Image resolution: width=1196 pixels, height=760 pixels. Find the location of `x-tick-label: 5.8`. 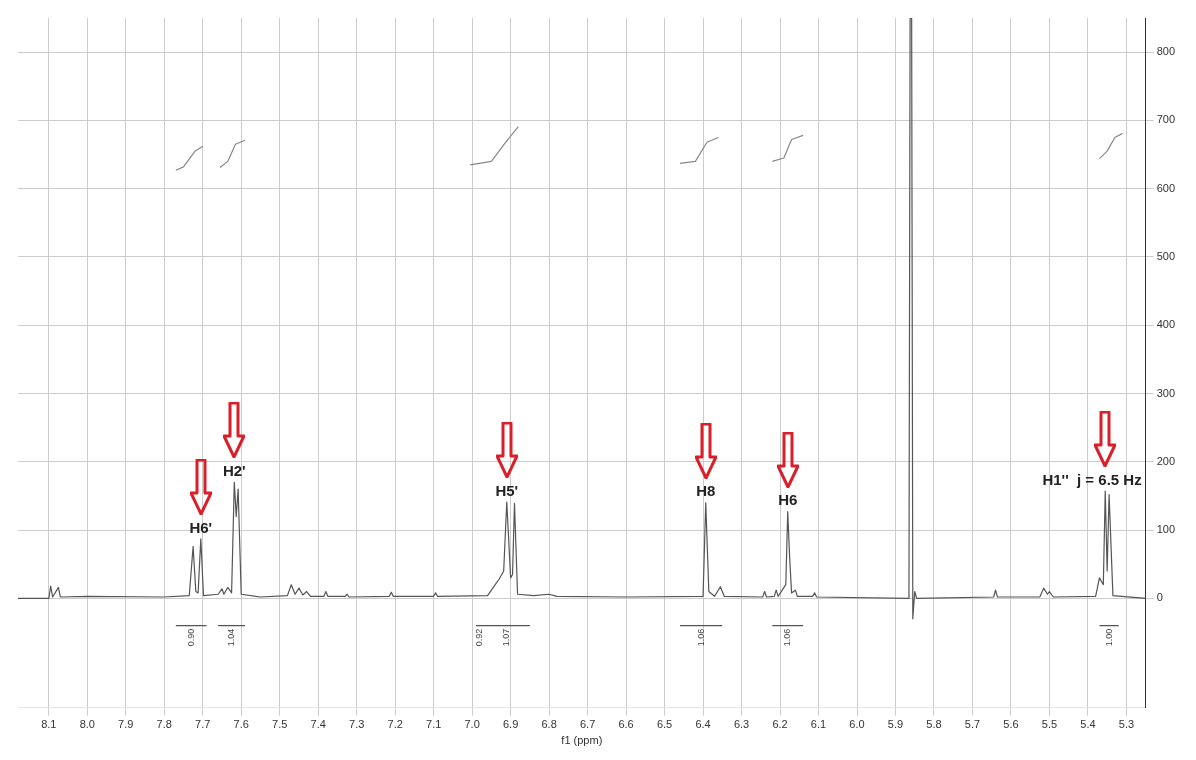

x-tick-label: 5.8 is located at coordinates (934, 724).